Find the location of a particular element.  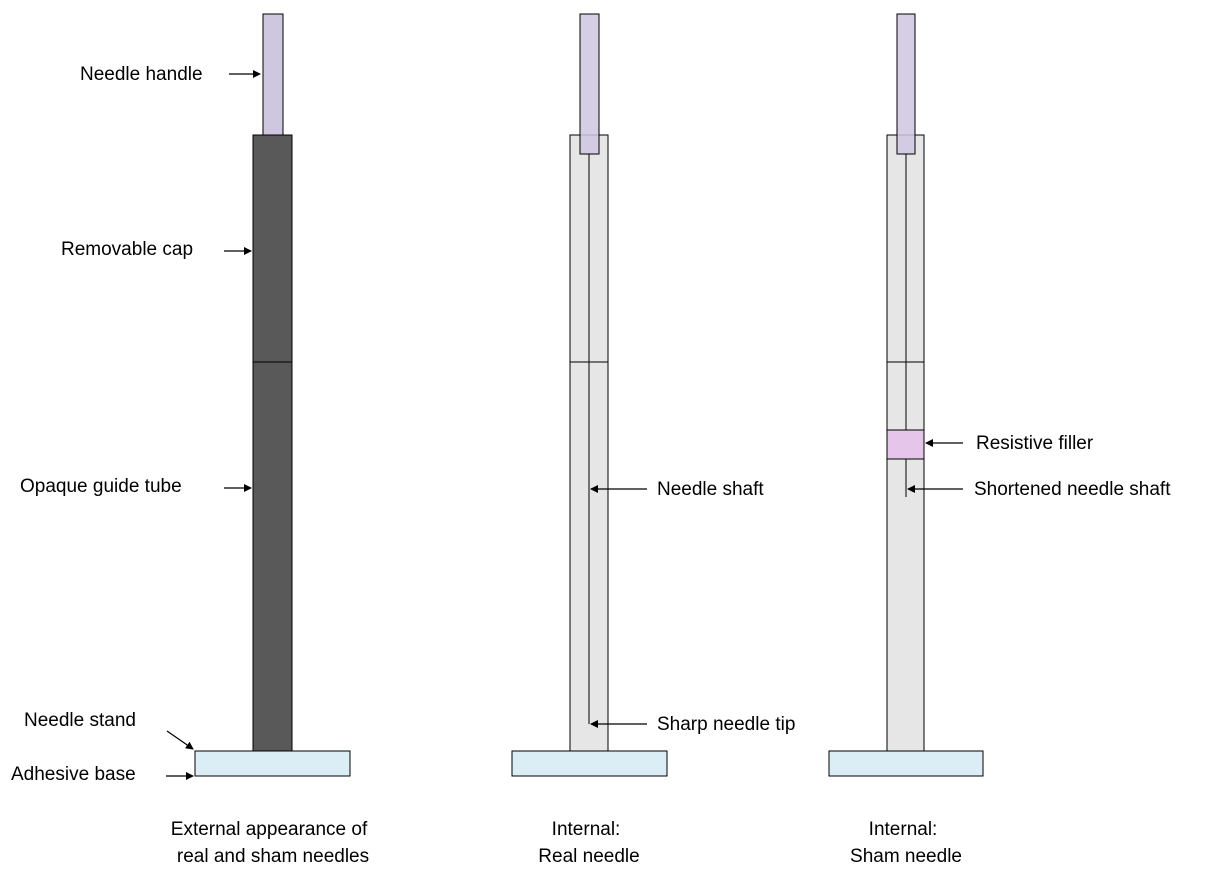

resistive-filler is located at coordinates (905, 444).